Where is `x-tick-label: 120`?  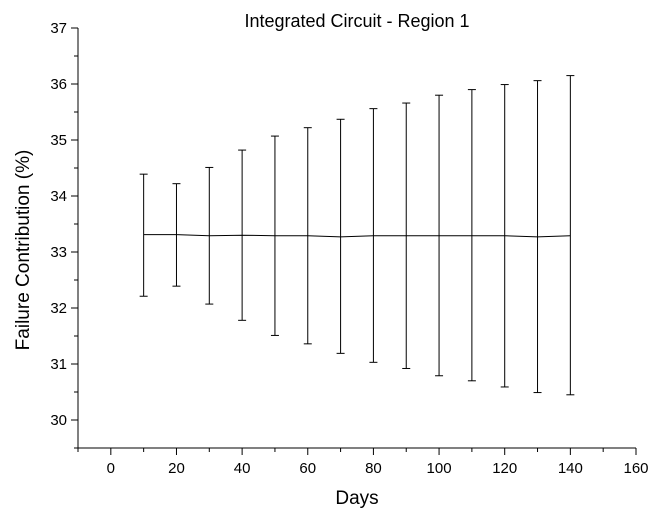
x-tick-label: 120 is located at coordinates (504, 468).